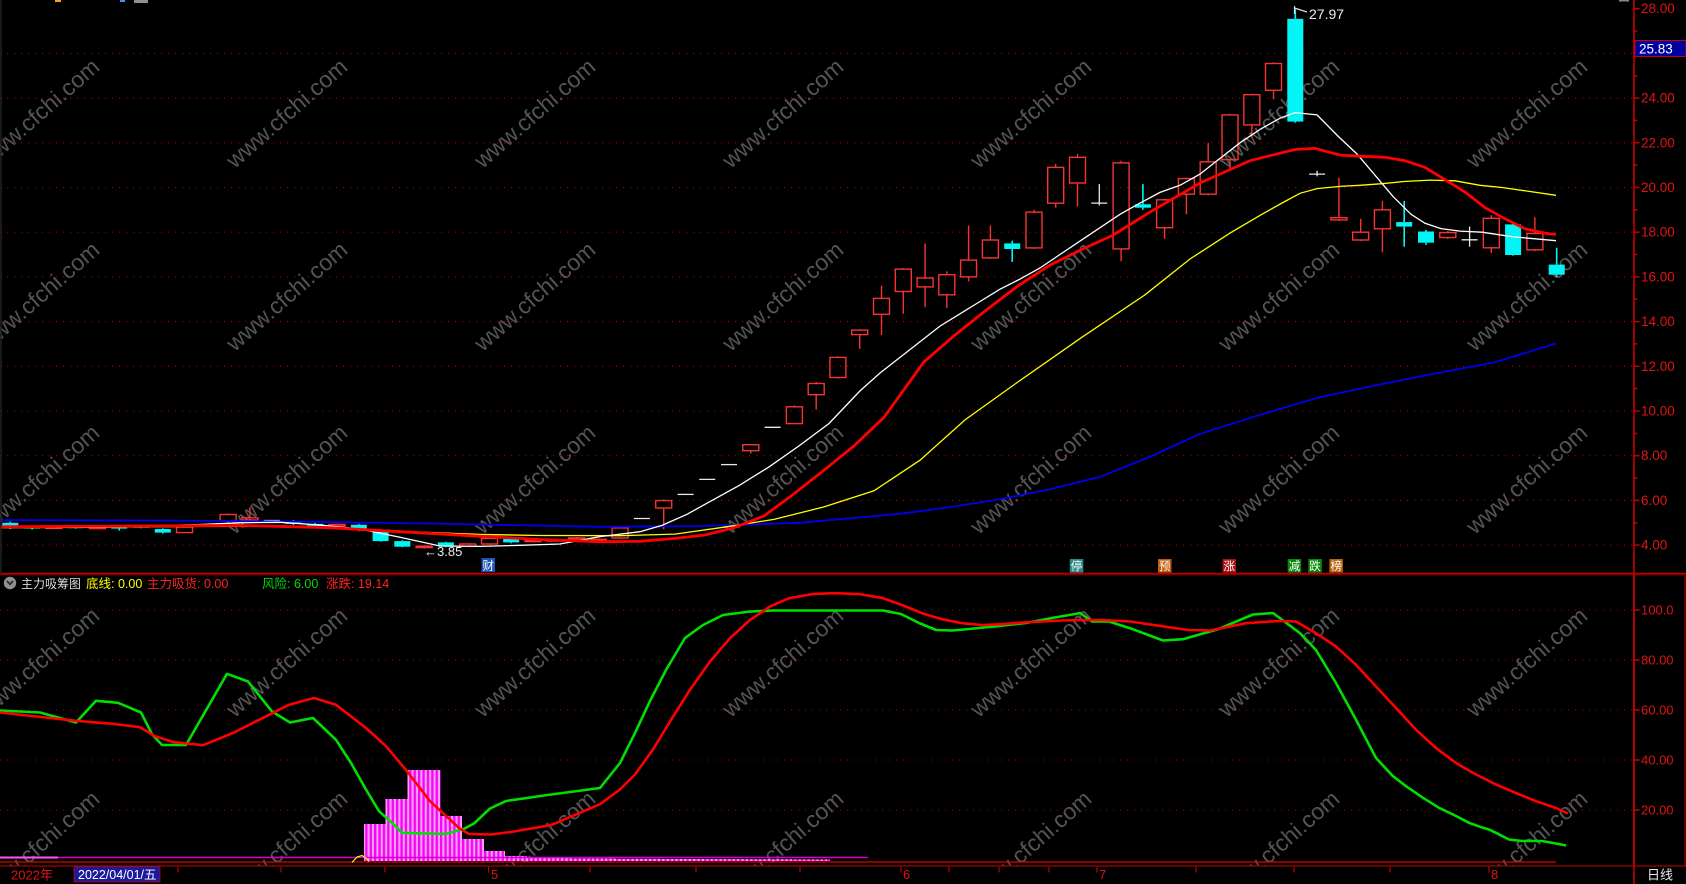  What do you see at coordinates (1658, 98) in the screenshot?
I see `svg-text: 24.00` at bounding box center [1658, 98].